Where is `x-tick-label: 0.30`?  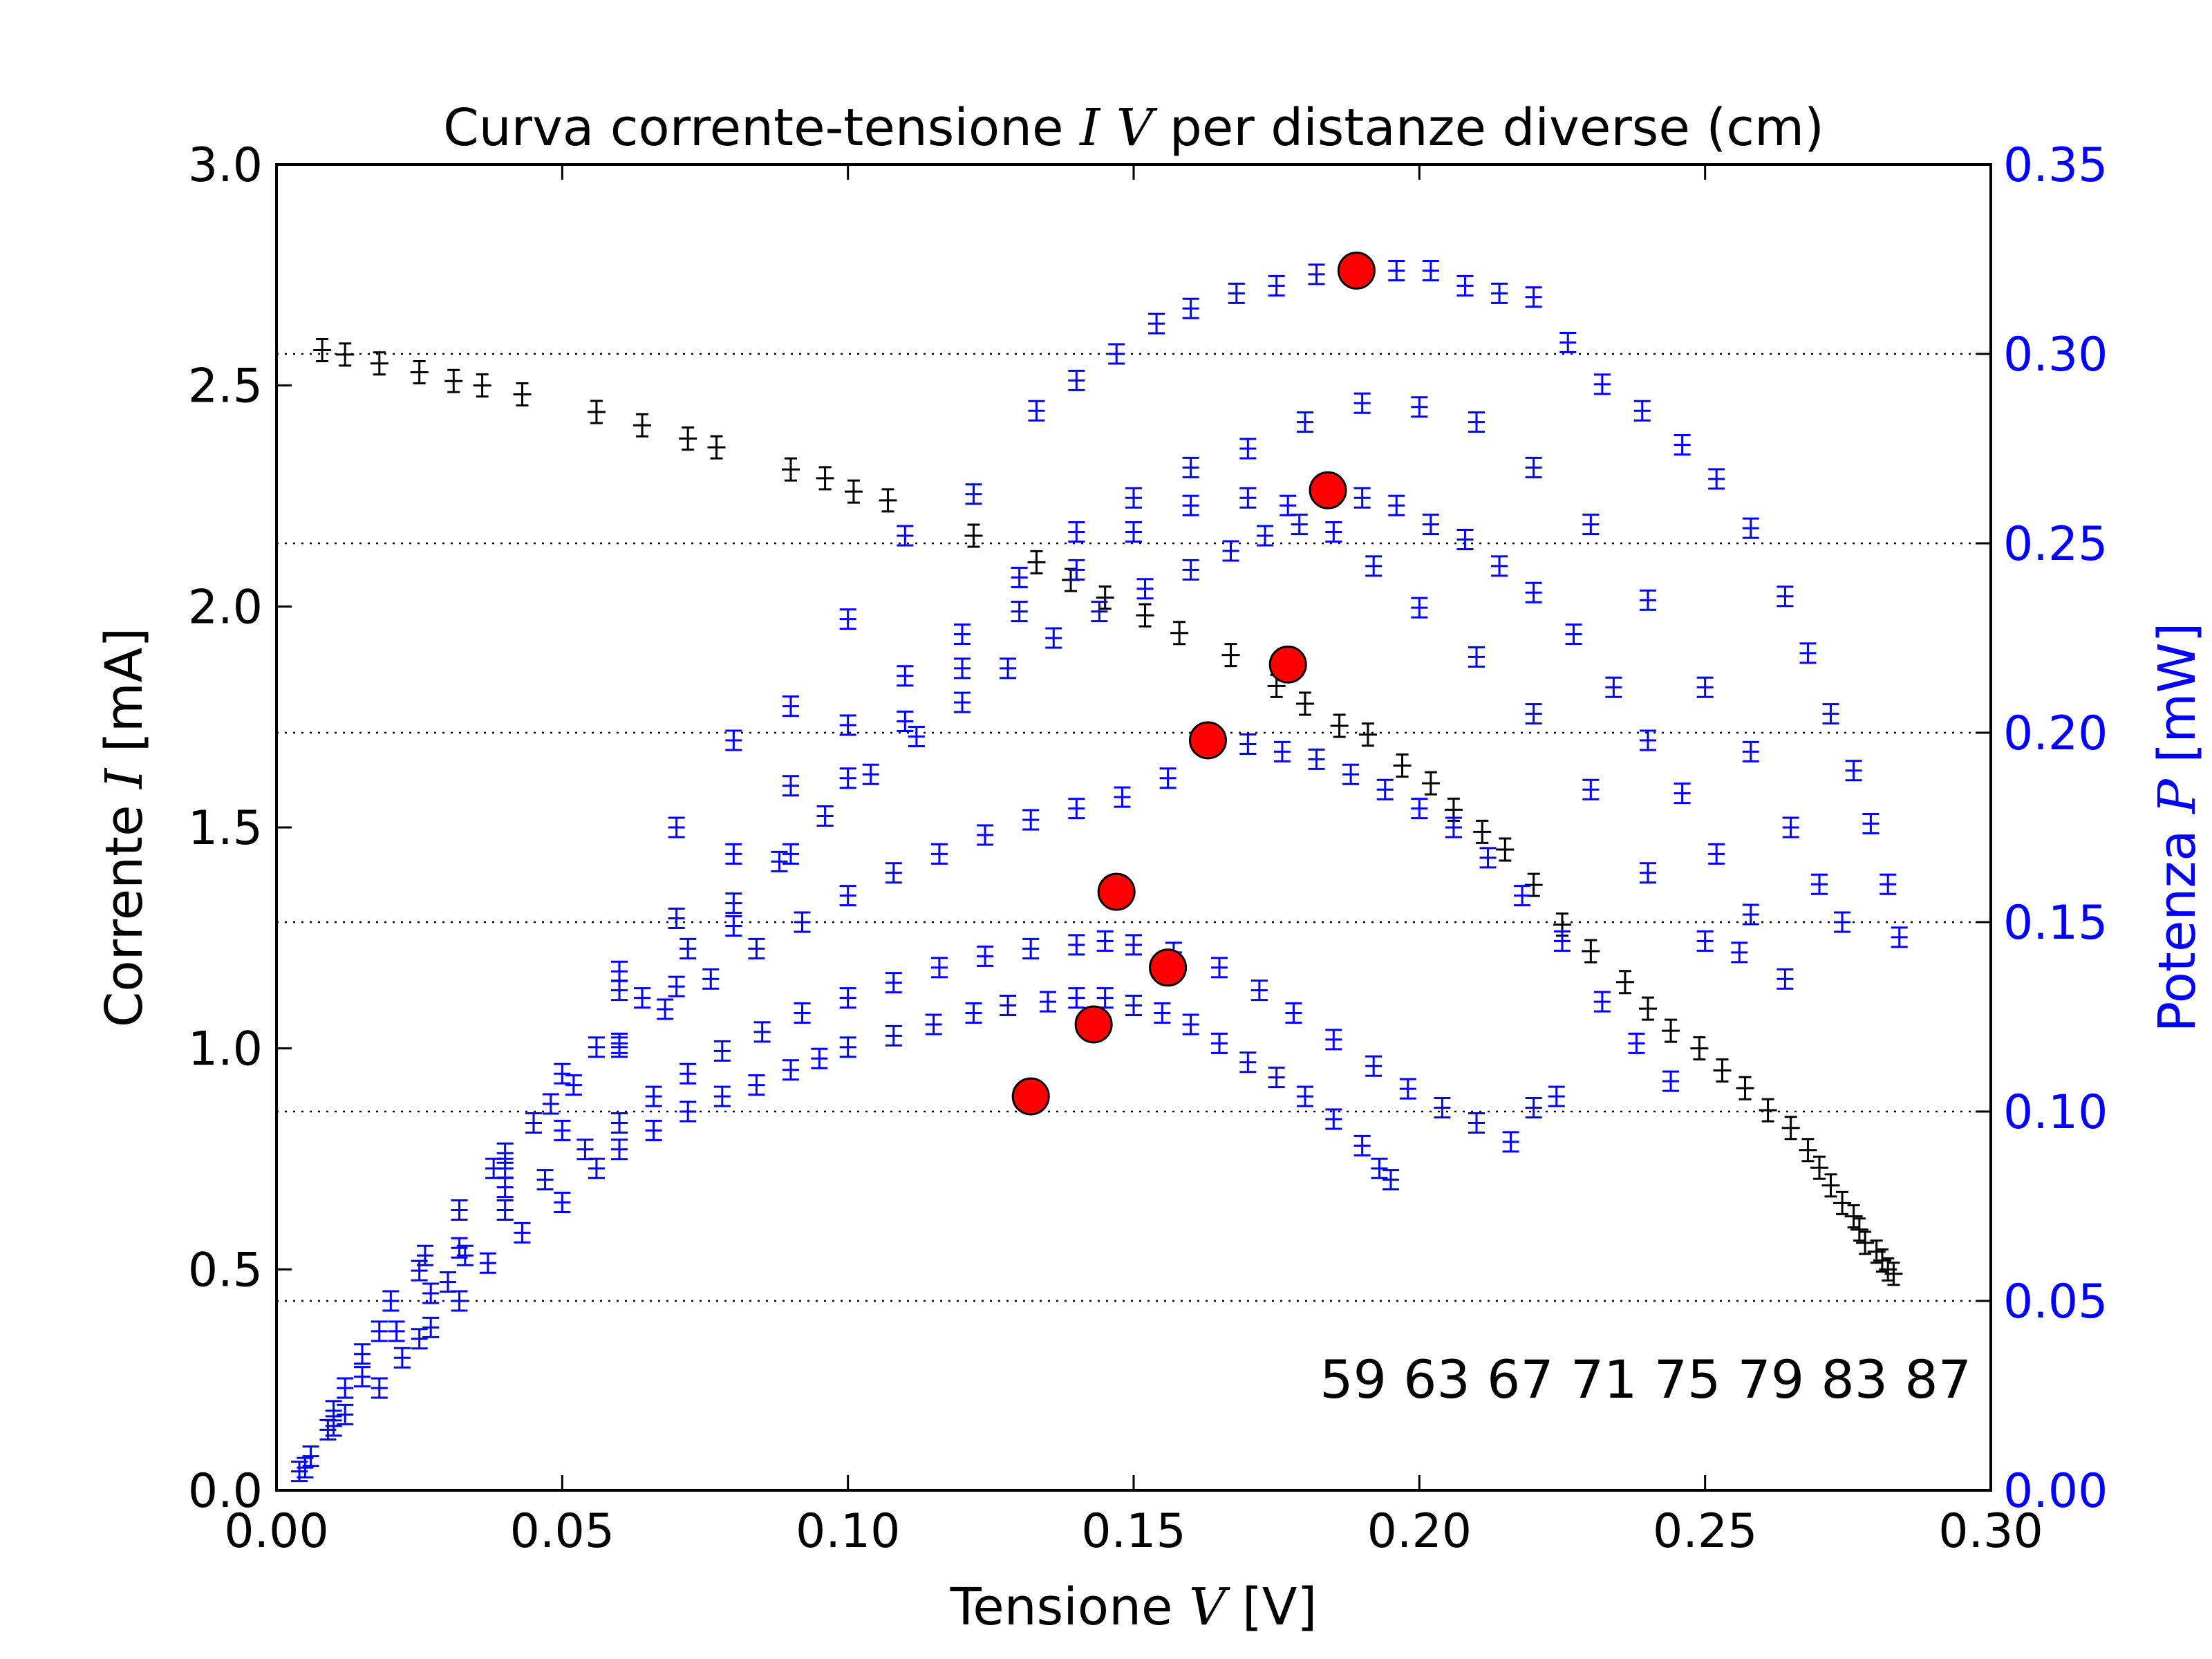
x-tick-label: 0.30 is located at coordinates (1990, 1531).